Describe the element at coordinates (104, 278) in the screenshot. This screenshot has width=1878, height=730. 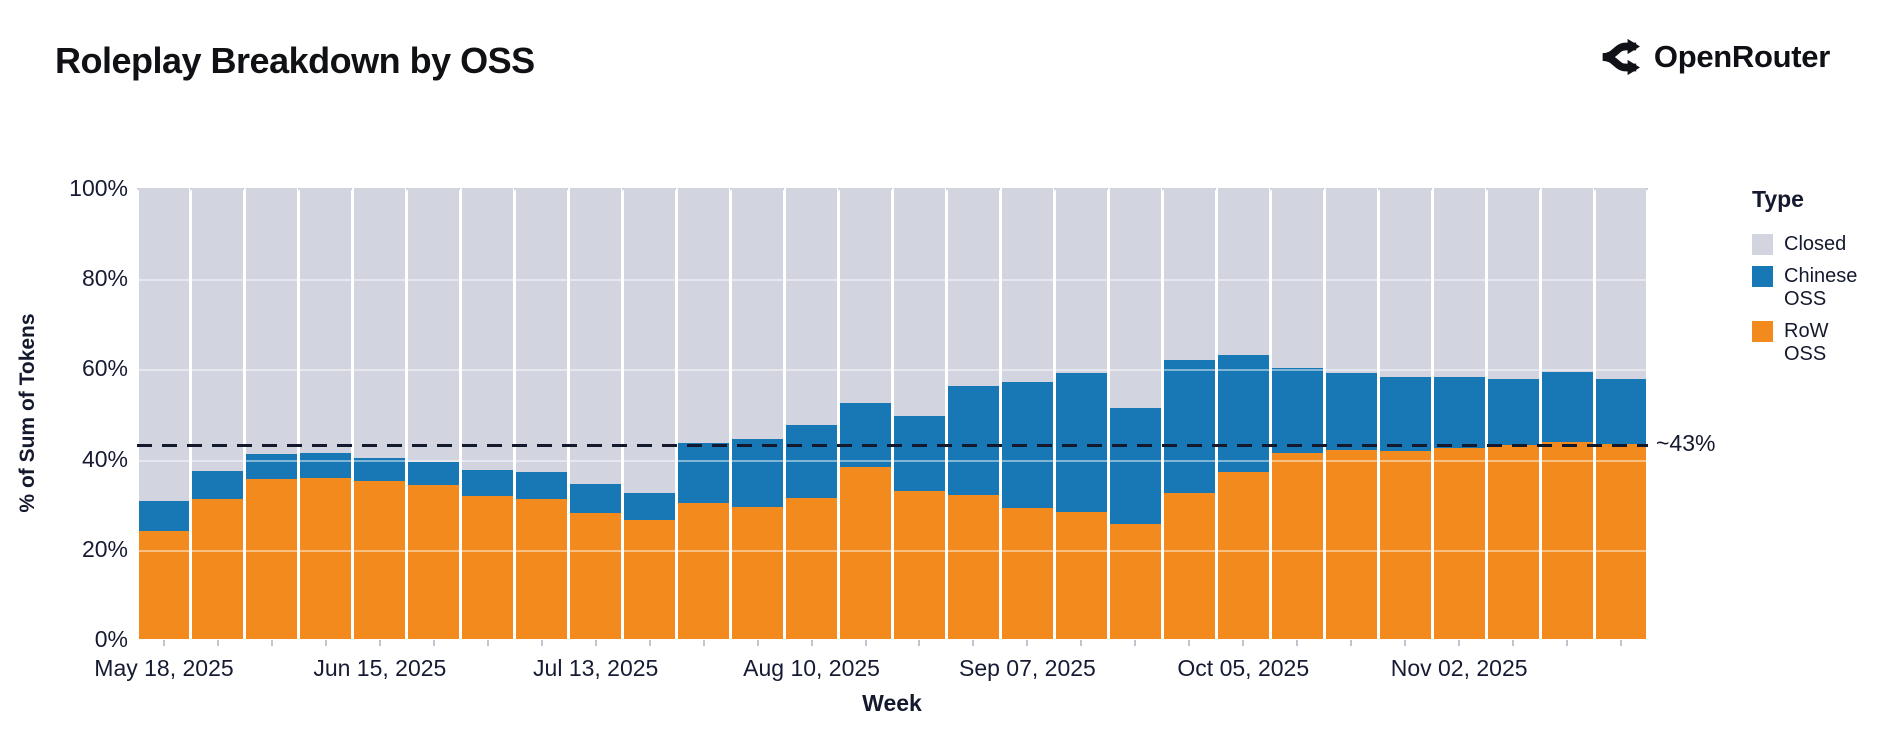
I see `y-tick-label: 80%` at that location.